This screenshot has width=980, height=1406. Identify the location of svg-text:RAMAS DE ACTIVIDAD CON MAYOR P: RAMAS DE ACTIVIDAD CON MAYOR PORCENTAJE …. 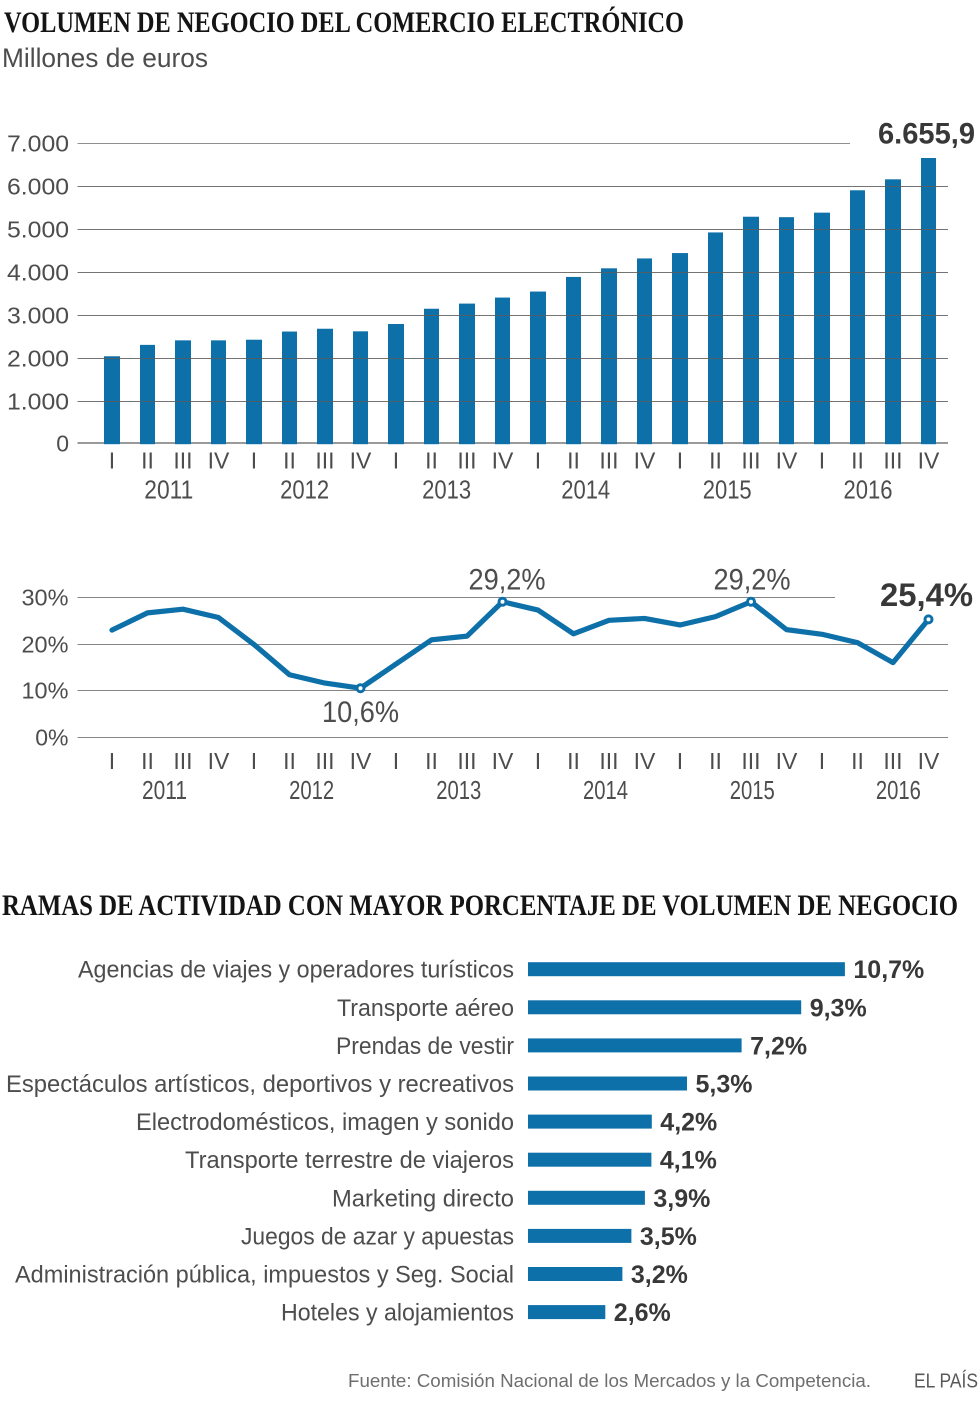
(480, 905).